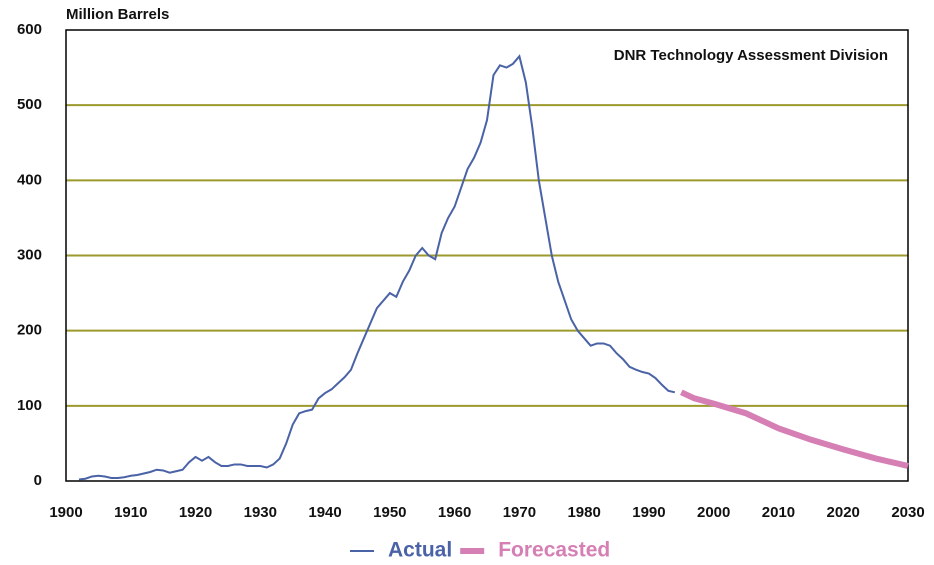 Image resolution: width=934 pixels, height=565 pixels. What do you see at coordinates (324, 512) in the screenshot?
I see `x-tick-label: 1940` at bounding box center [324, 512].